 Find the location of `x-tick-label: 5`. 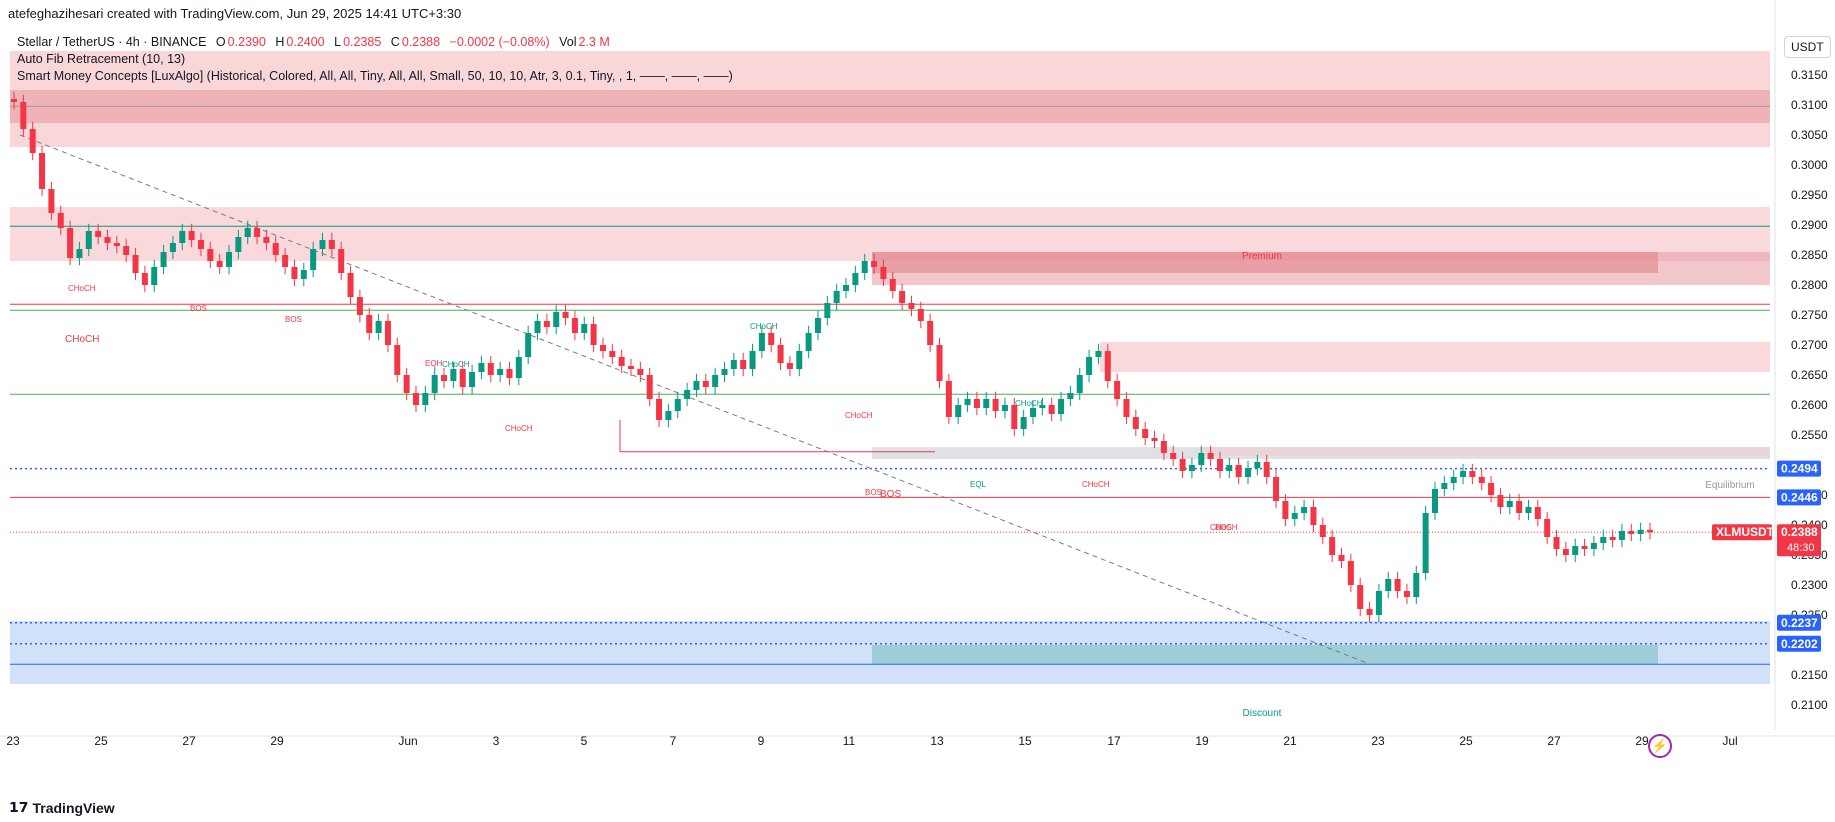

x-tick-label: 5 is located at coordinates (584, 741).